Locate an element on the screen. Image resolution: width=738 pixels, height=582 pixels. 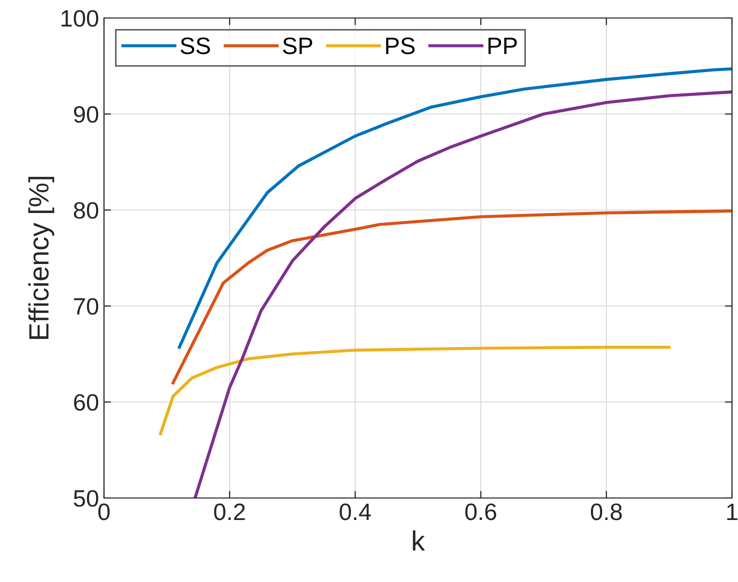
y-tick-label: 70 is located at coordinates (86, 306).